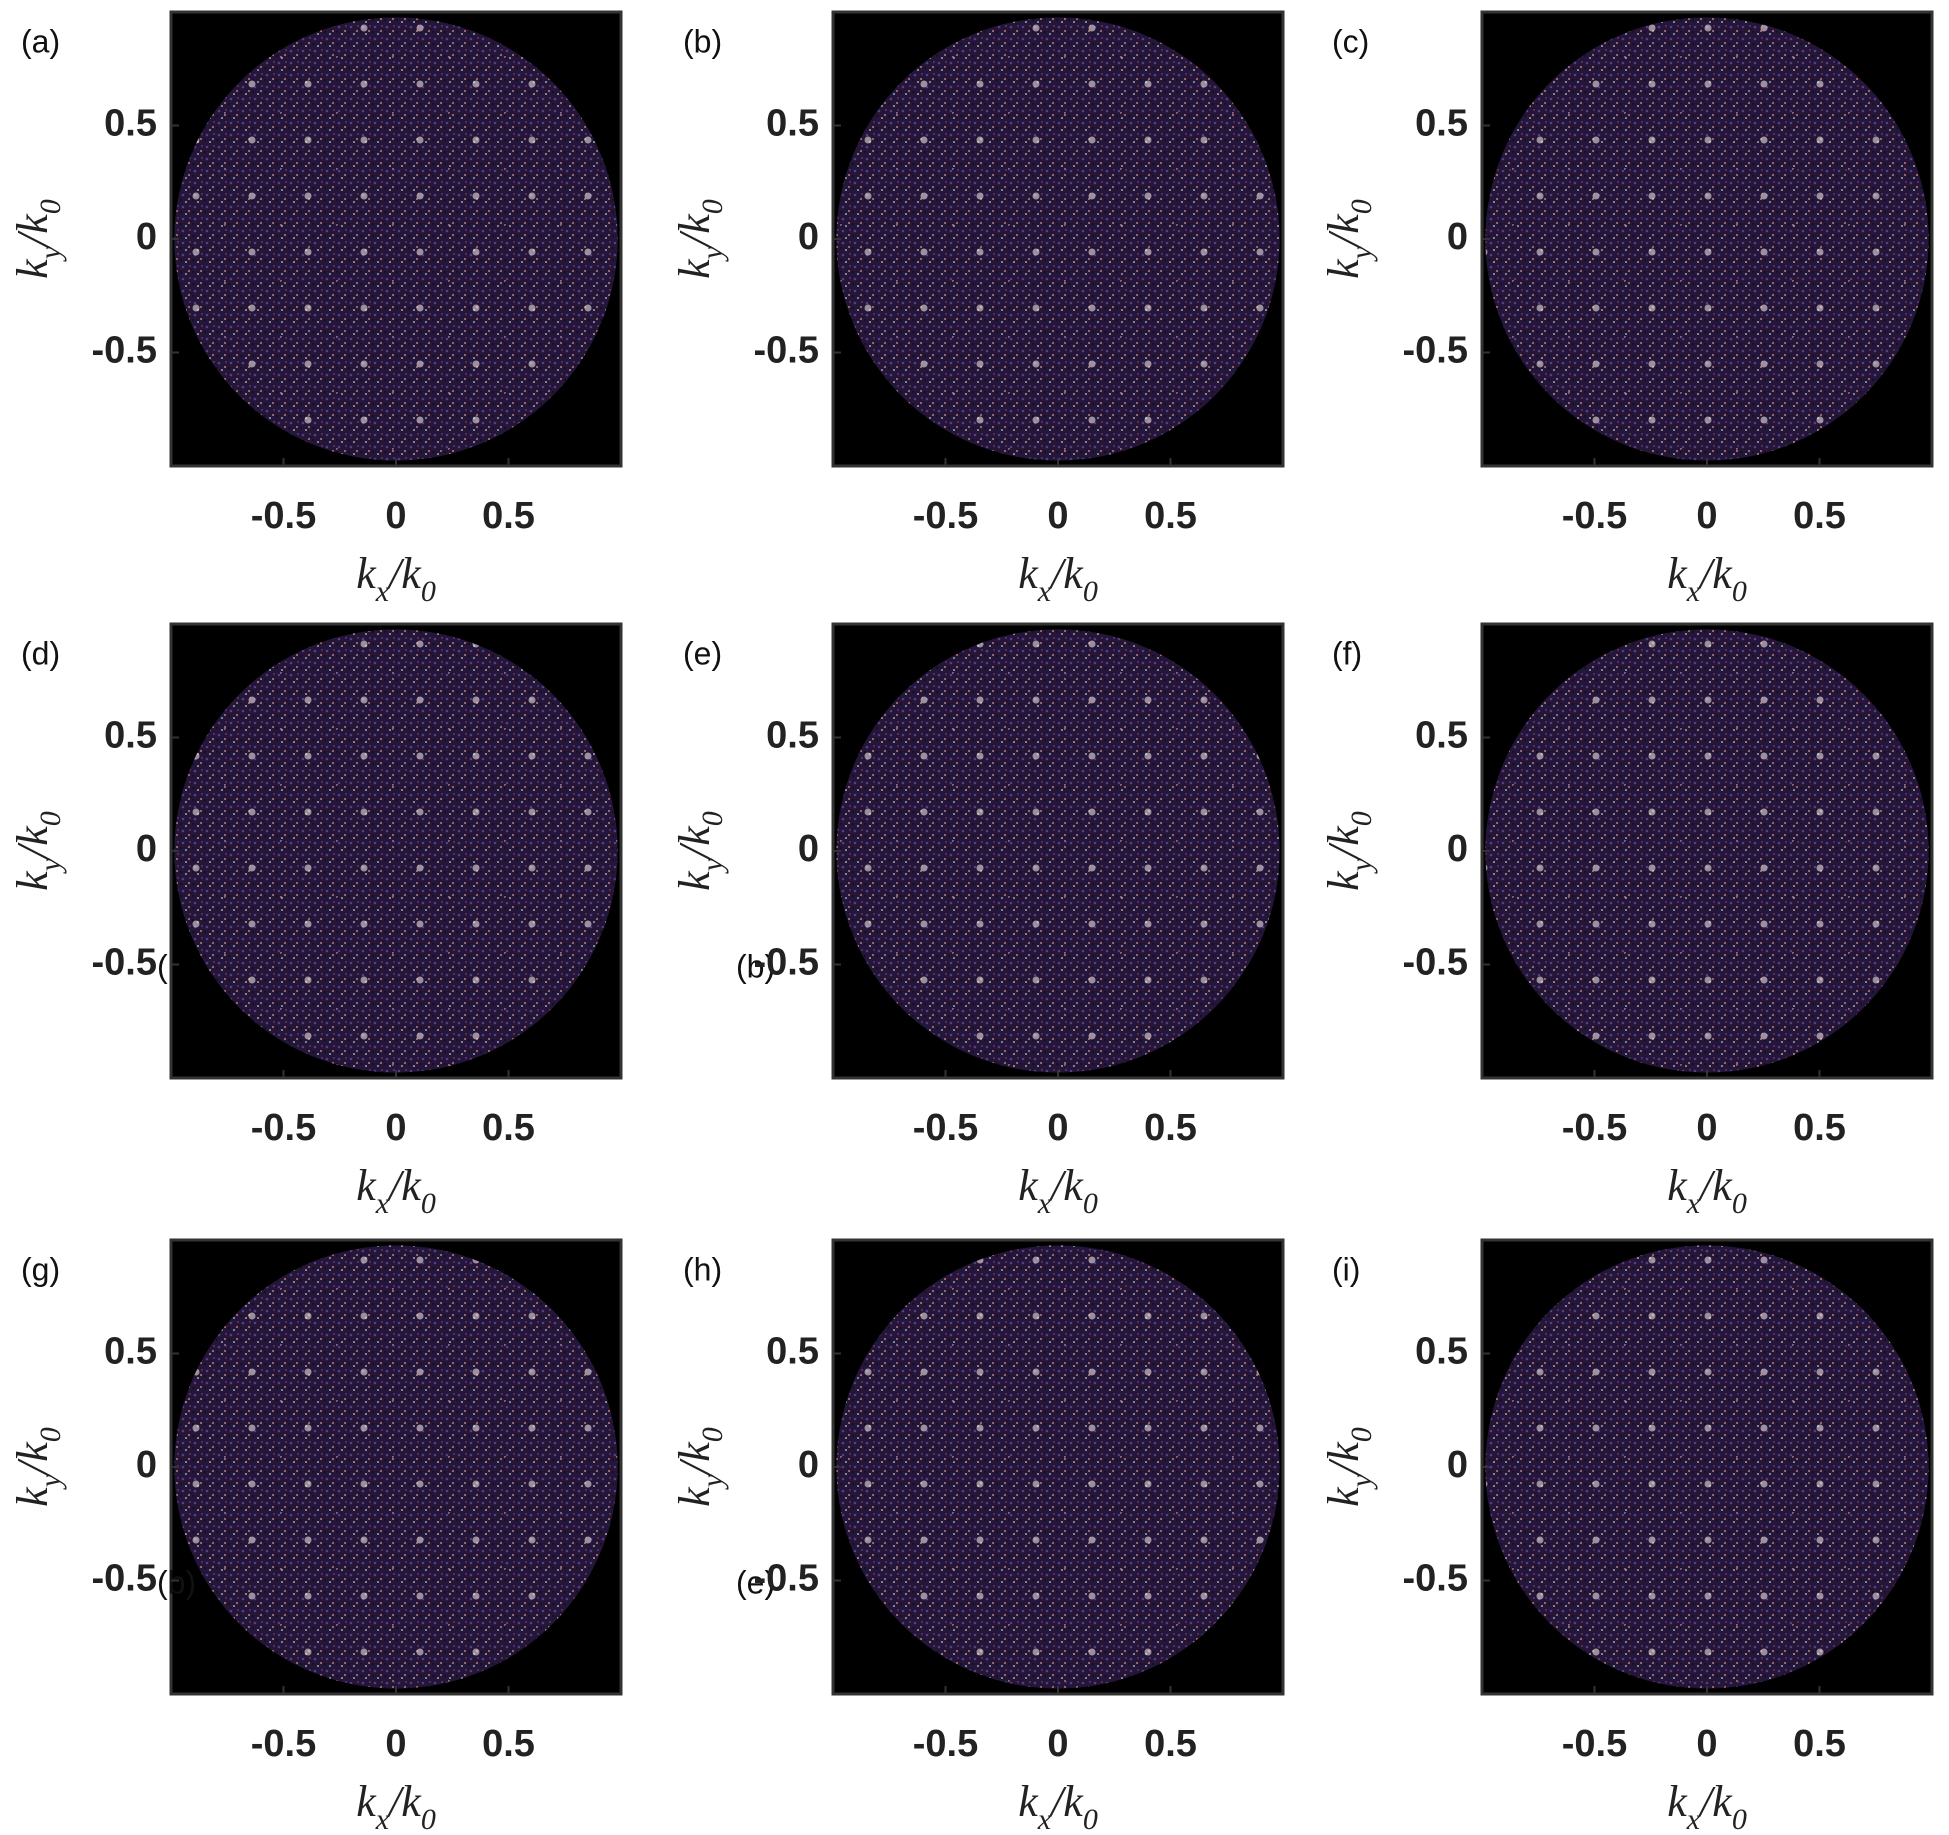  I want to click on panel-label: (d), so click(40, 653).